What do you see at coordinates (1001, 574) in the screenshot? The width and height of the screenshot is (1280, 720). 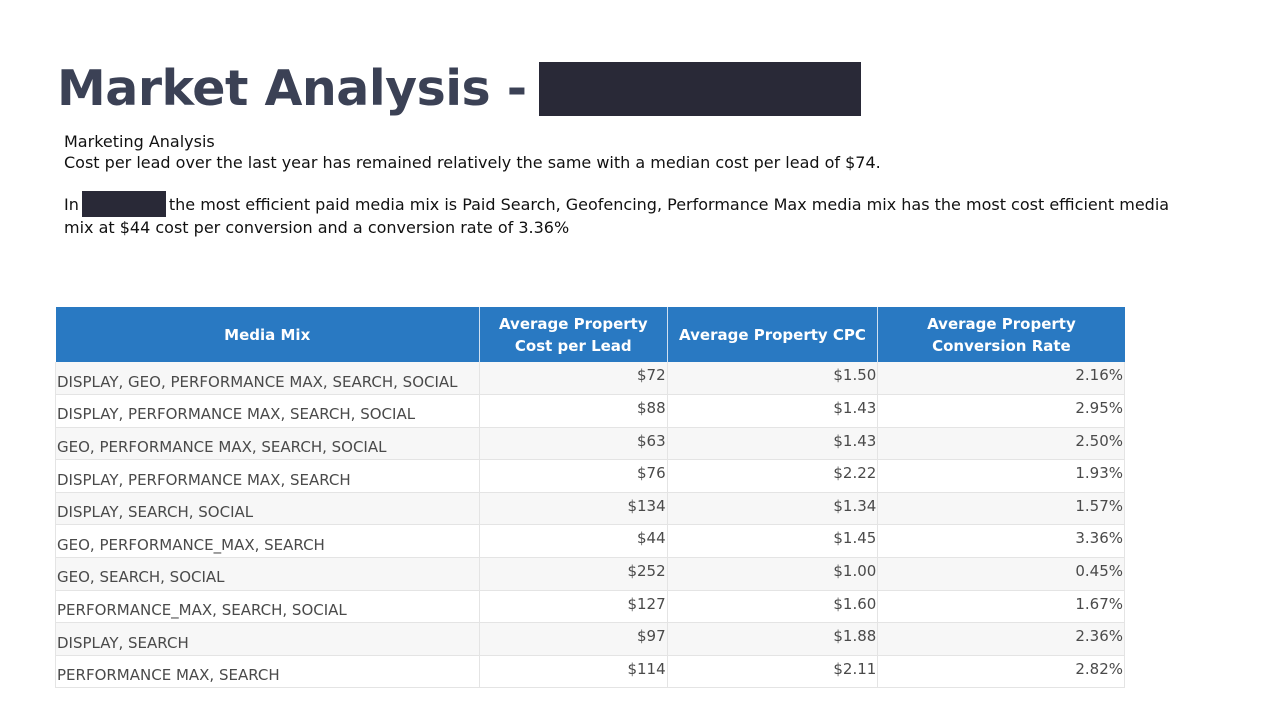 I see `cell-conversion-rate: 0.45%` at bounding box center [1001, 574].